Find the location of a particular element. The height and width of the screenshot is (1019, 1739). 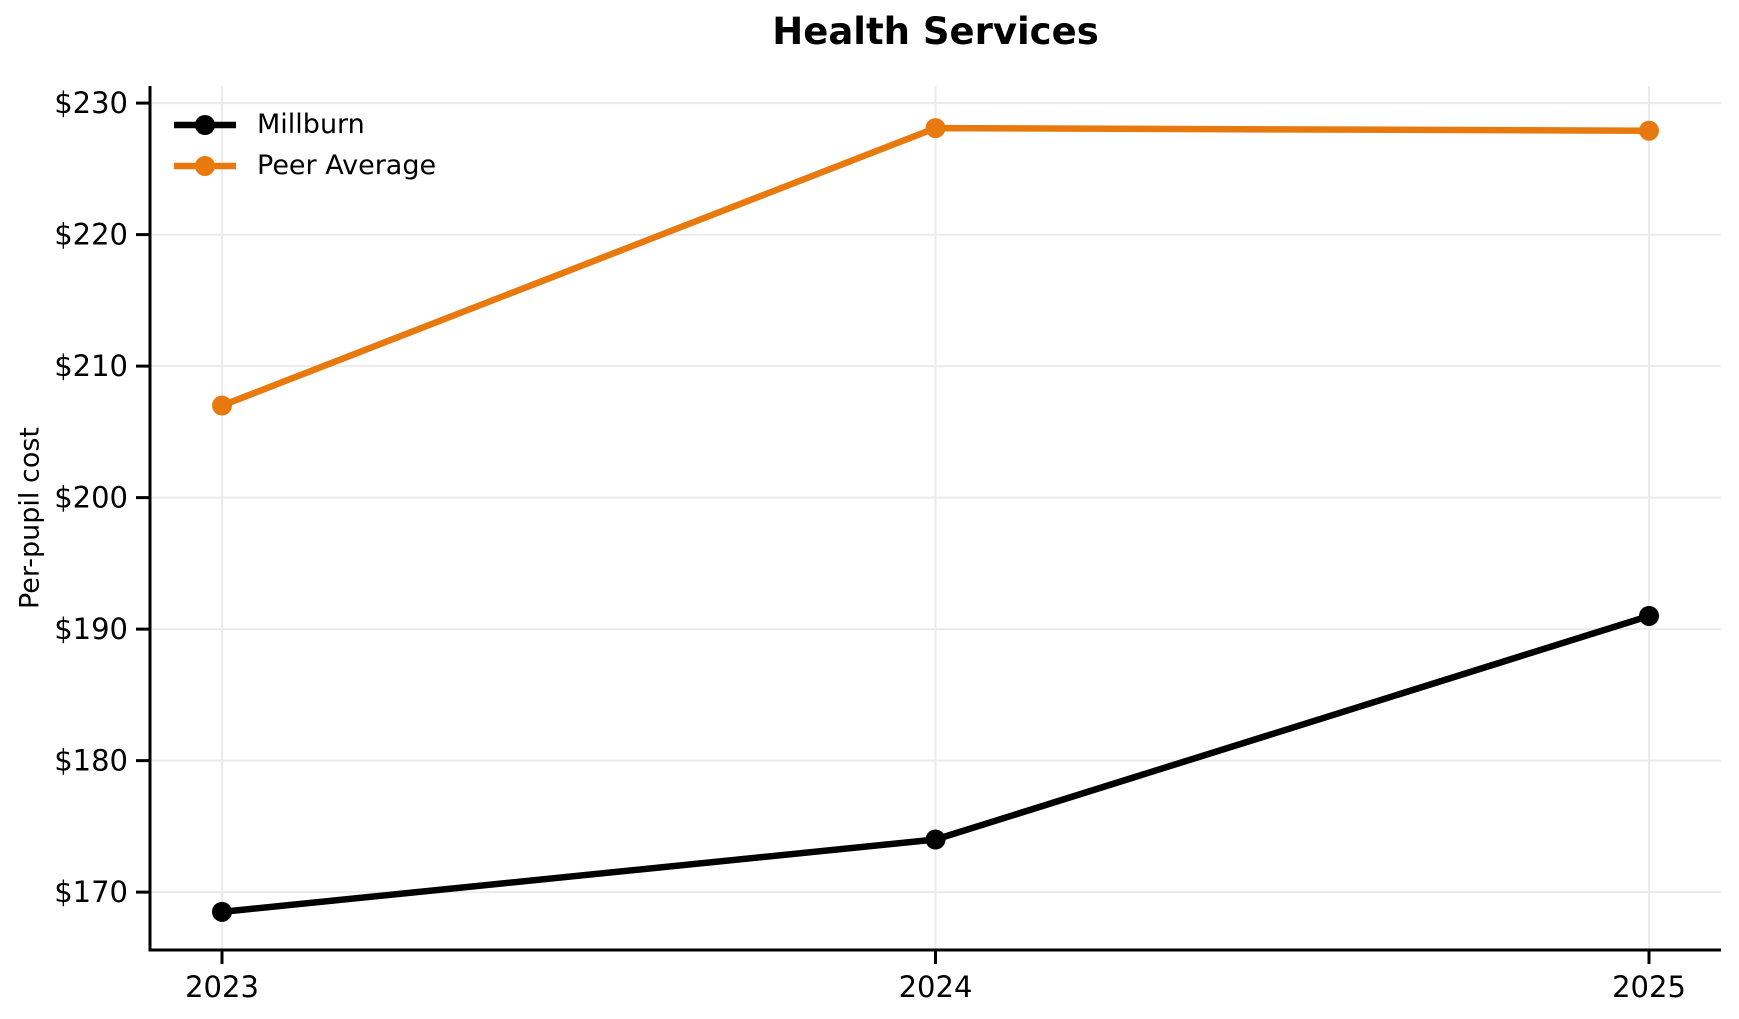

legend-item-peer-average: Peer Average is located at coordinates (304, 165).